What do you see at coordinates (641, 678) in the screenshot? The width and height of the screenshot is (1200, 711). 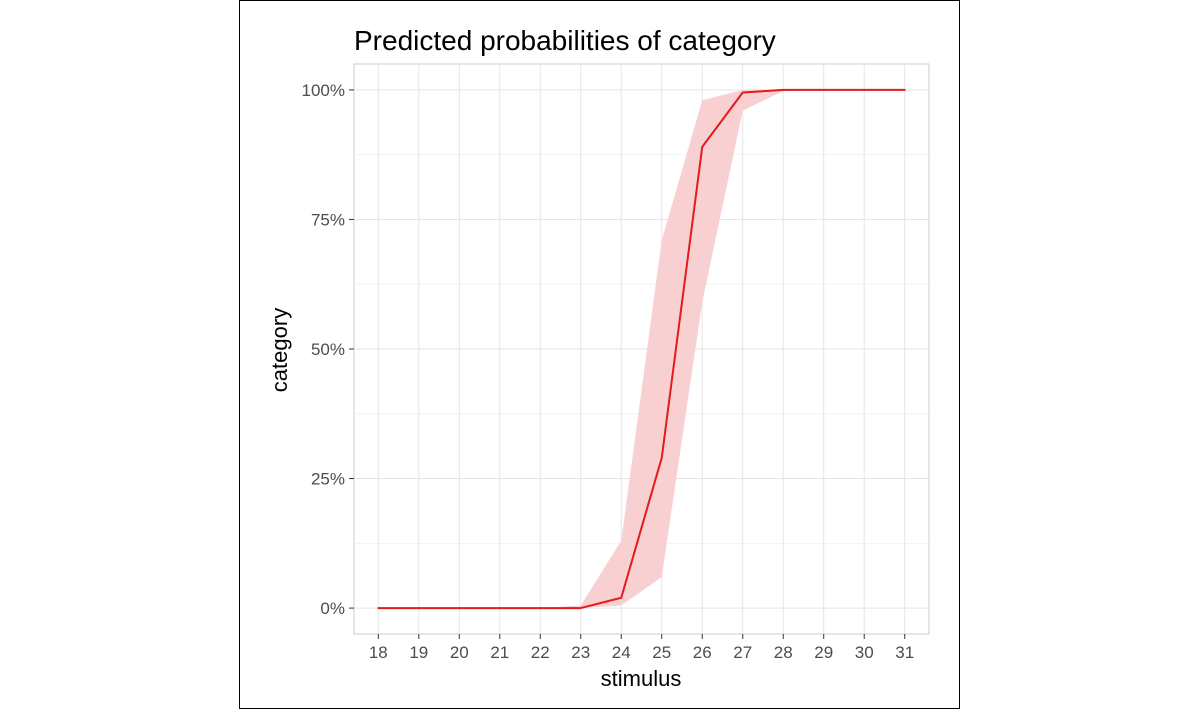 I see `x-axis-title: stimulus` at bounding box center [641, 678].